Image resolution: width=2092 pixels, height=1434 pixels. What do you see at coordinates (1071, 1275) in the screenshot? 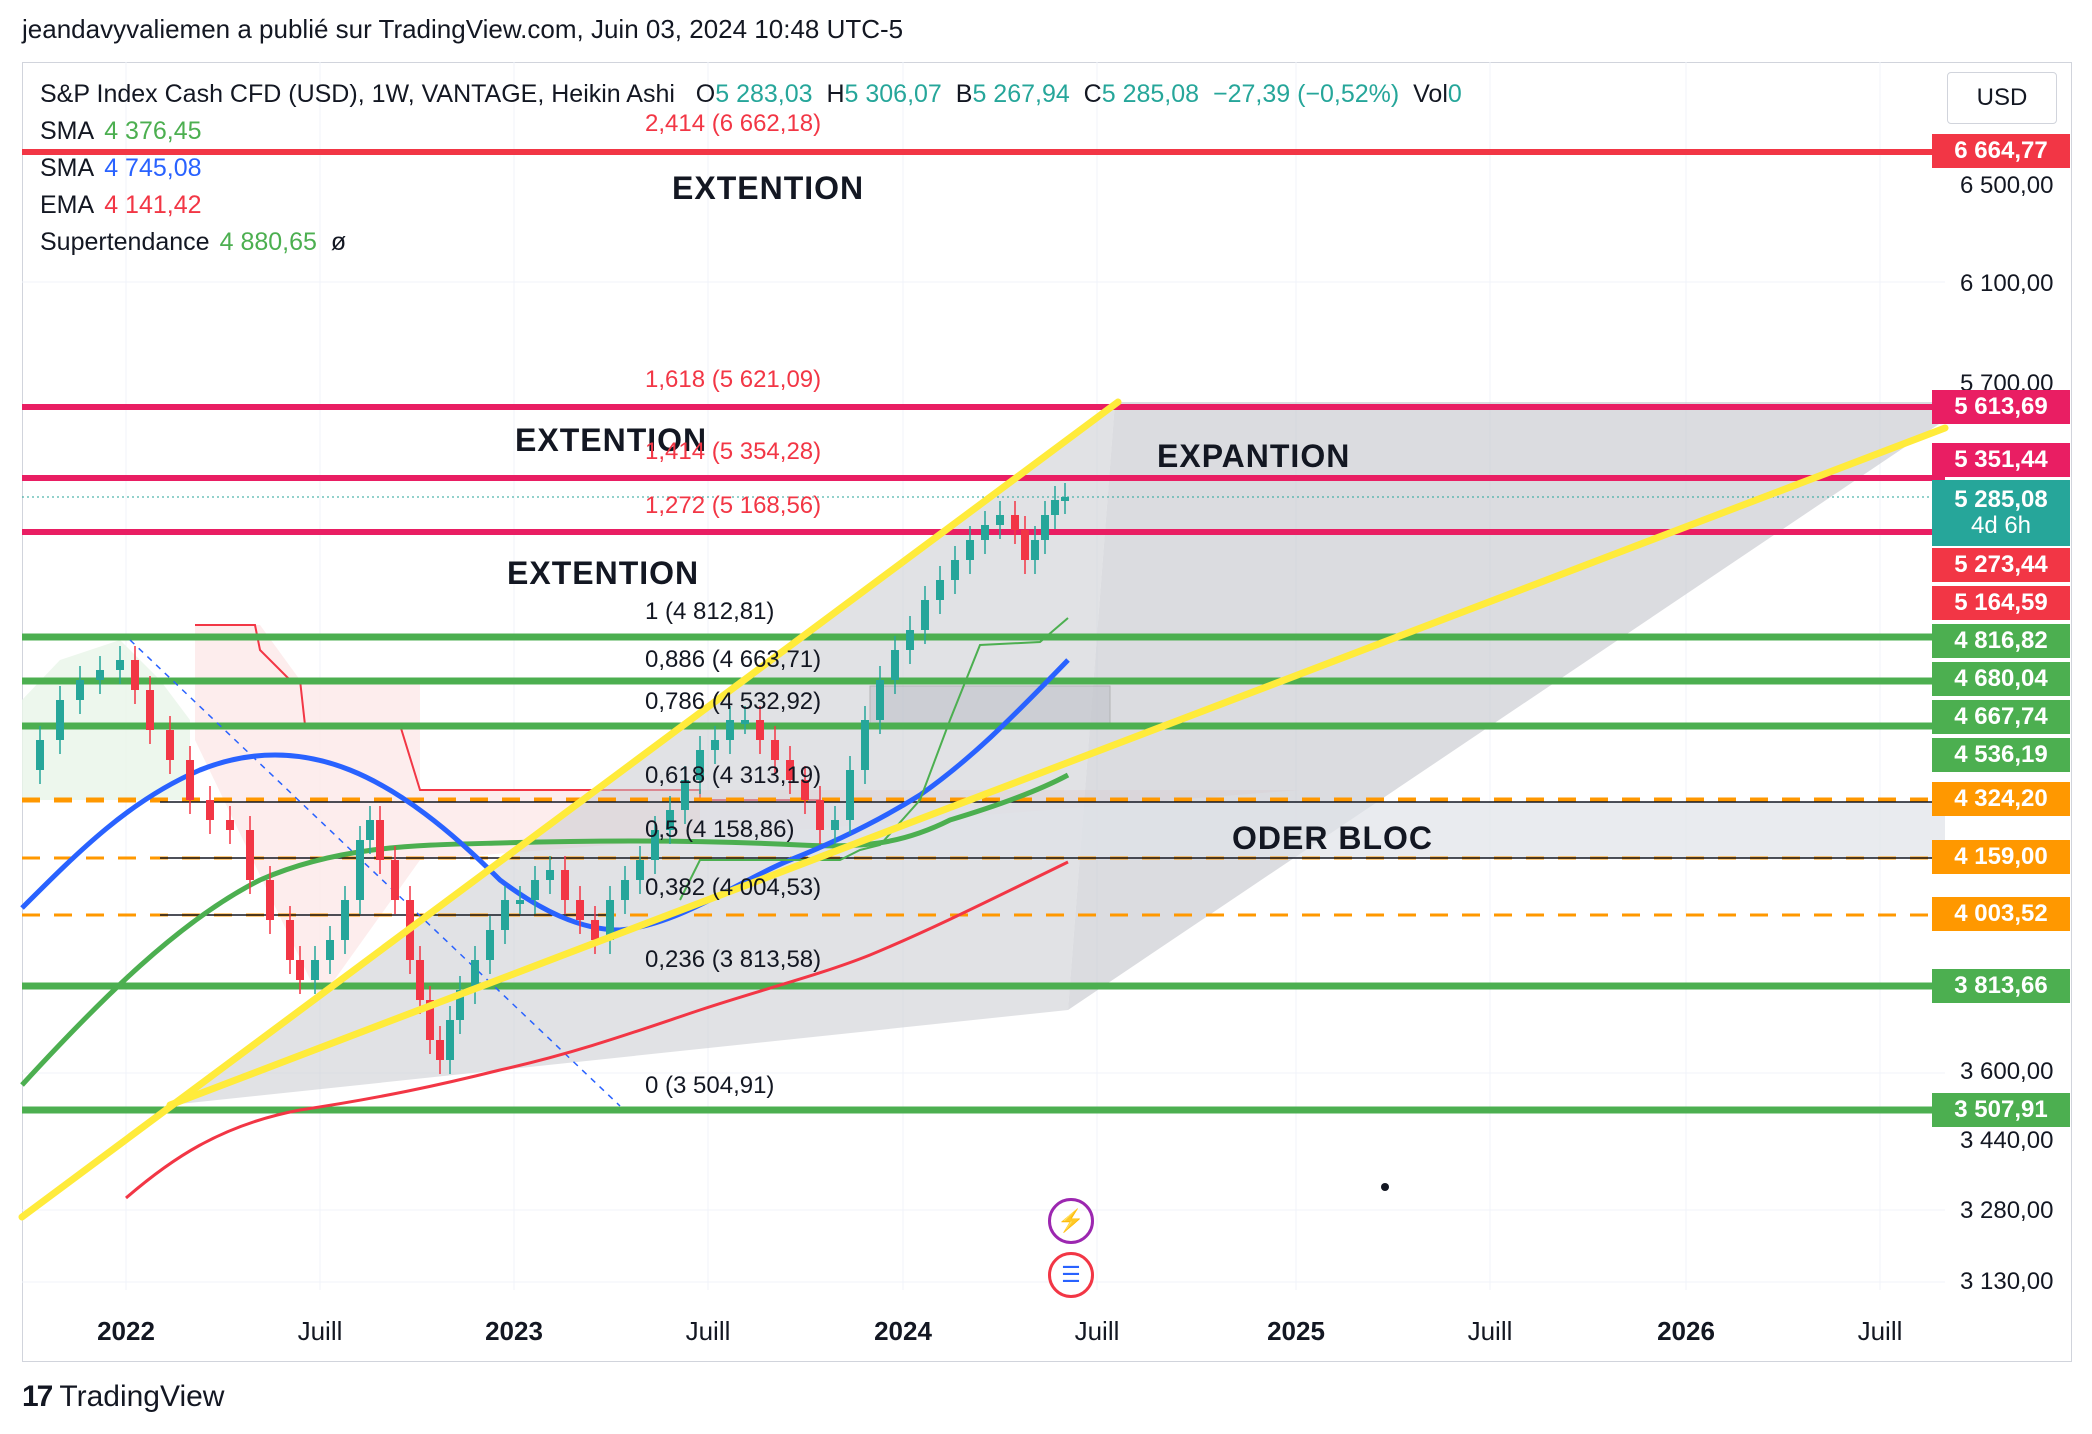
I see `us-flag-icon: ☰` at bounding box center [1071, 1275].